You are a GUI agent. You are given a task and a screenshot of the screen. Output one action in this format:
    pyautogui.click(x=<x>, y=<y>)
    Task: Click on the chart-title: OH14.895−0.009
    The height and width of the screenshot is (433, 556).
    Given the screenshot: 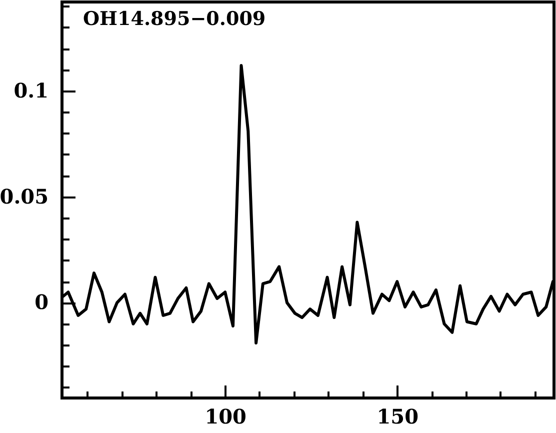 What is the action you would take?
    pyautogui.click(x=174, y=19)
    